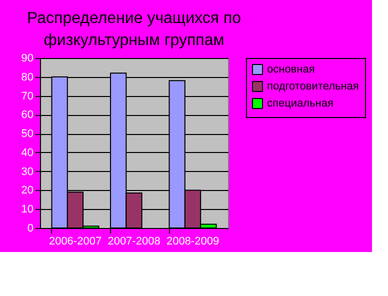  What do you see at coordinates (30, 228) in the screenshot?
I see `y-tick-label: 0` at bounding box center [30, 228].